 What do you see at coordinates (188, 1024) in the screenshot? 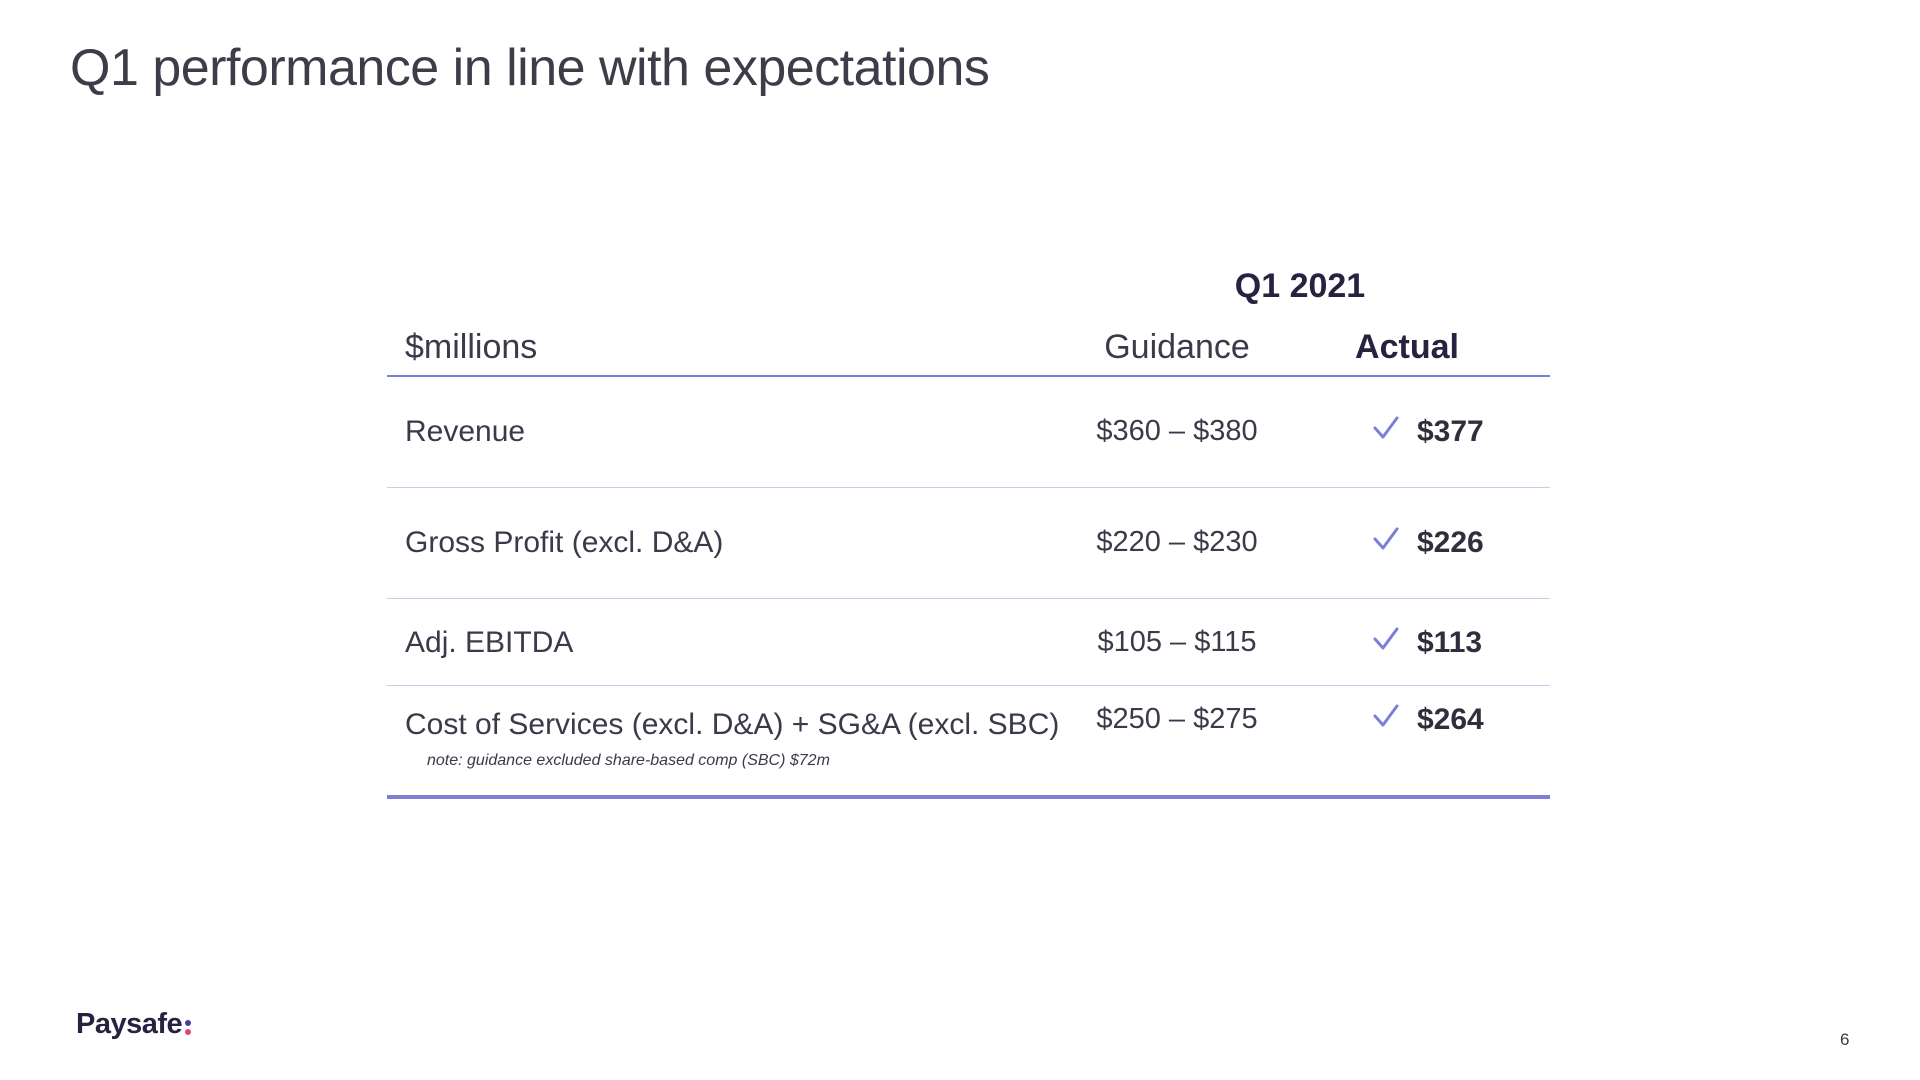
I see `logo-colon-icon` at bounding box center [188, 1024].